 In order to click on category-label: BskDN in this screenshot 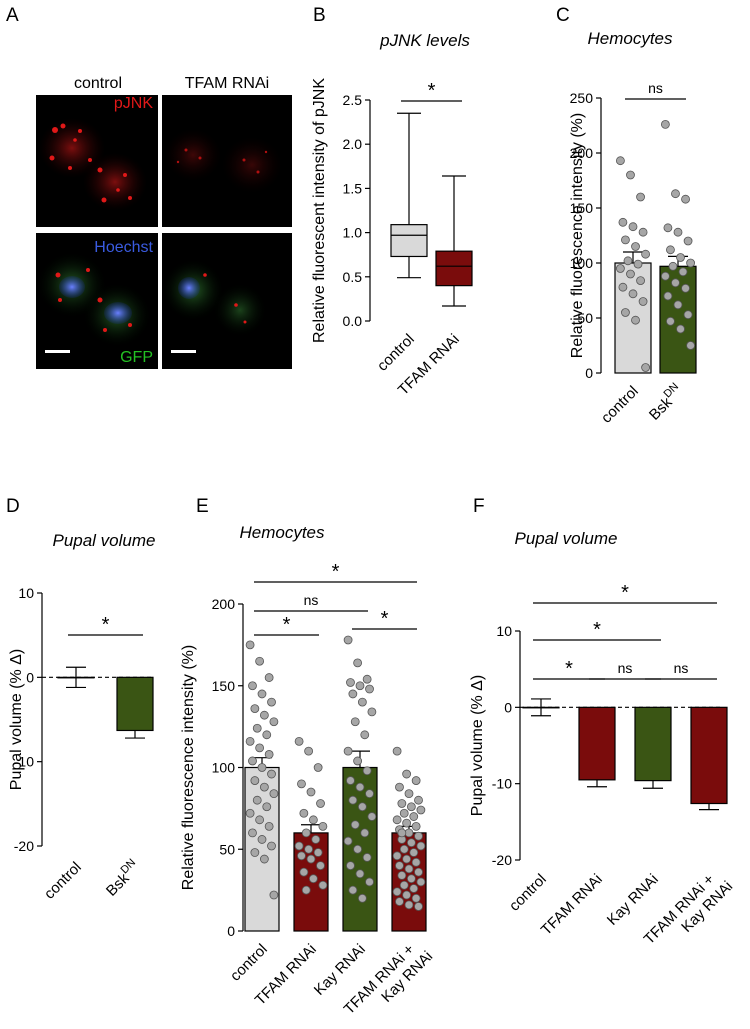, I will do `click(122, 878)`.